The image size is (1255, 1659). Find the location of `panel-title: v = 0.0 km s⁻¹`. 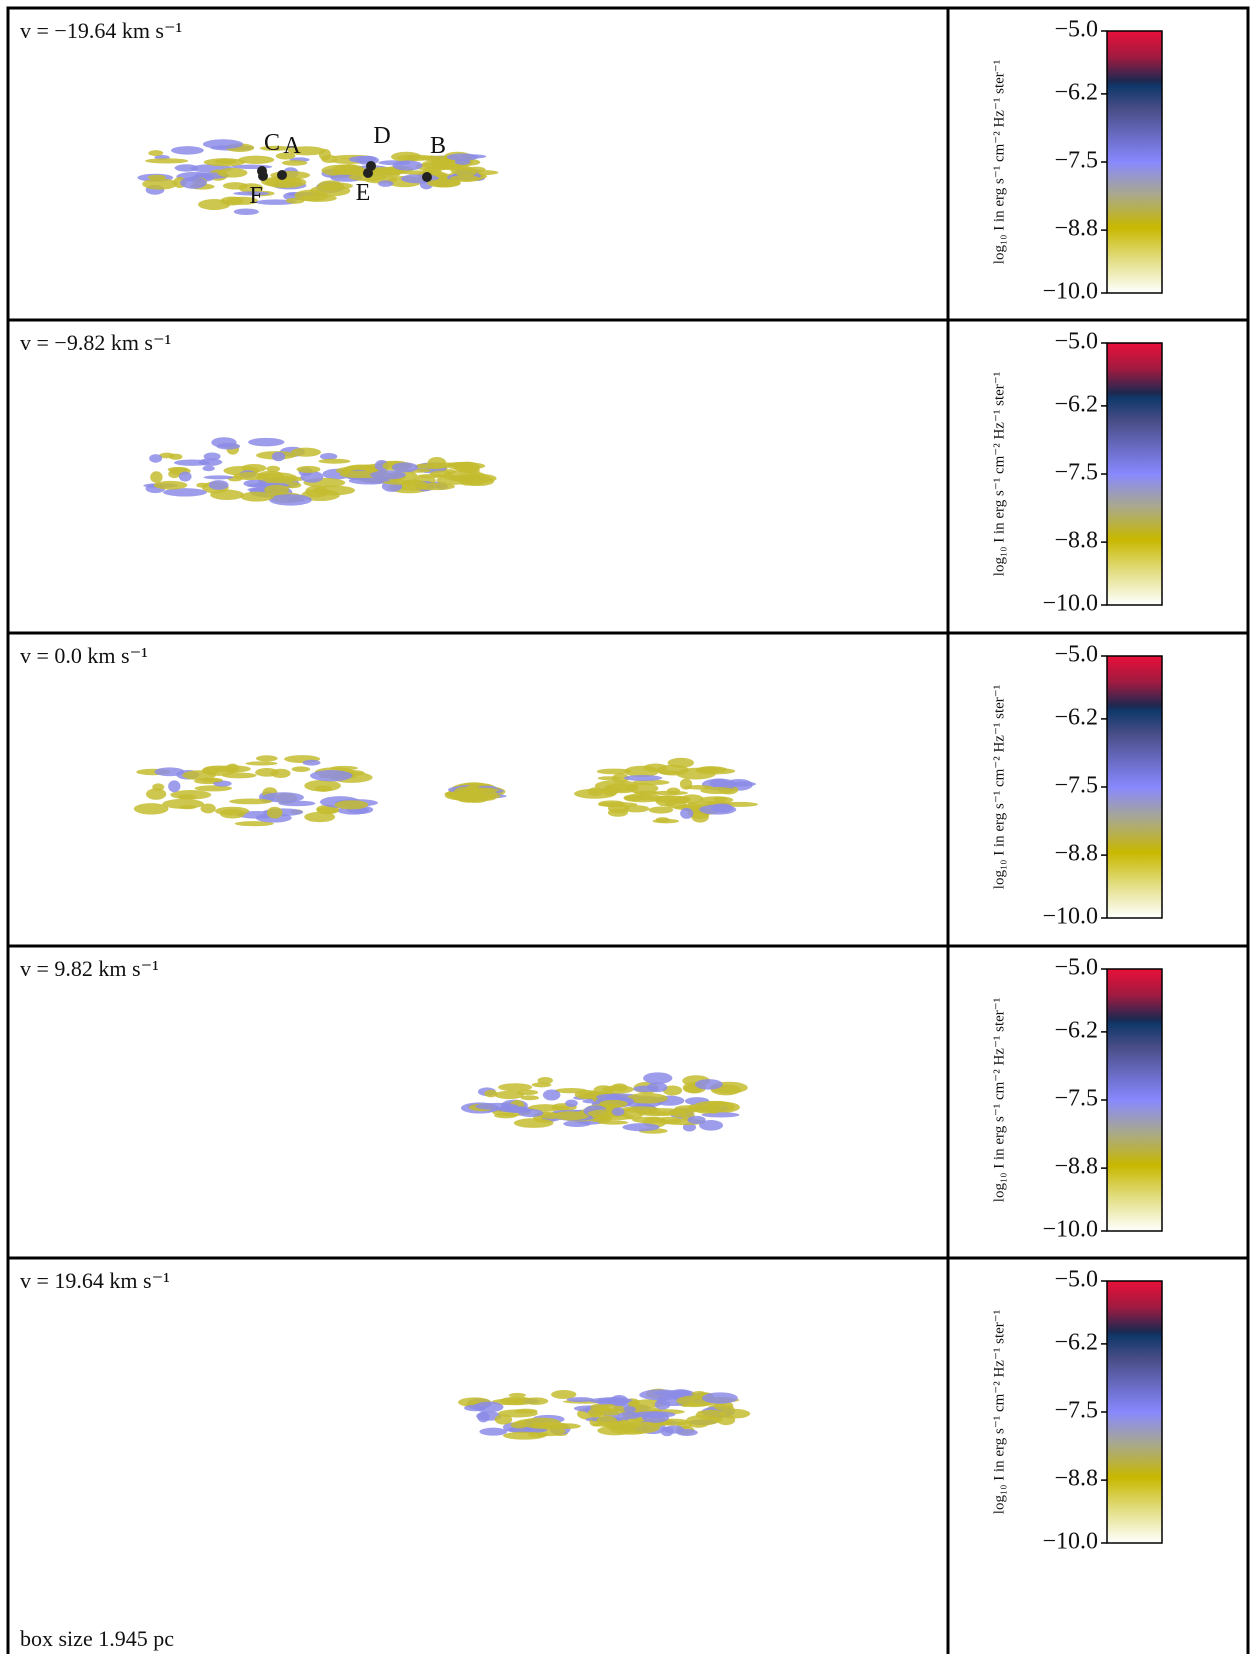

panel-title: v = 0.0 km s⁻¹ is located at coordinates (84, 655).